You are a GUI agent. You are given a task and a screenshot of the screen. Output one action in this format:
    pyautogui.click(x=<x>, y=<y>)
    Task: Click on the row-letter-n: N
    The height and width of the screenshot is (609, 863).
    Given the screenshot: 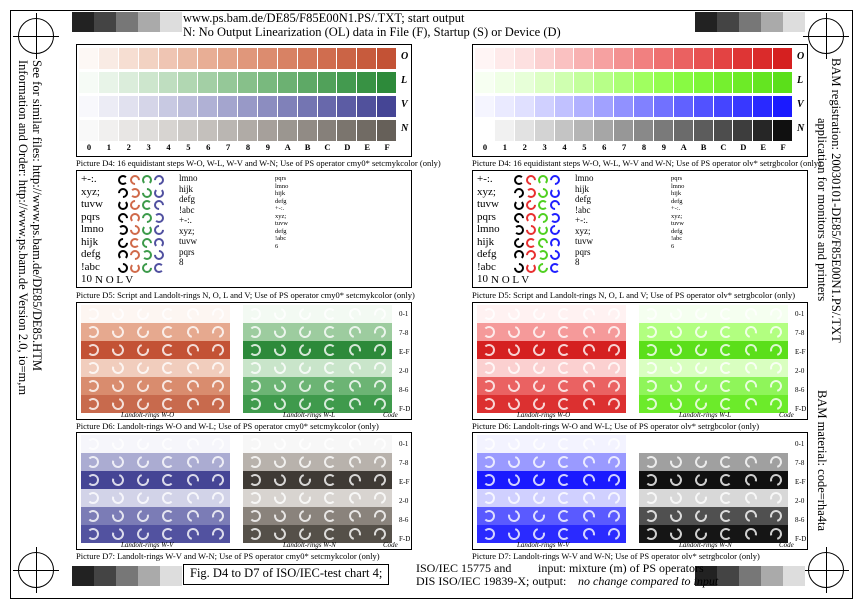 What is the action you would take?
    pyautogui.click(x=405, y=128)
    